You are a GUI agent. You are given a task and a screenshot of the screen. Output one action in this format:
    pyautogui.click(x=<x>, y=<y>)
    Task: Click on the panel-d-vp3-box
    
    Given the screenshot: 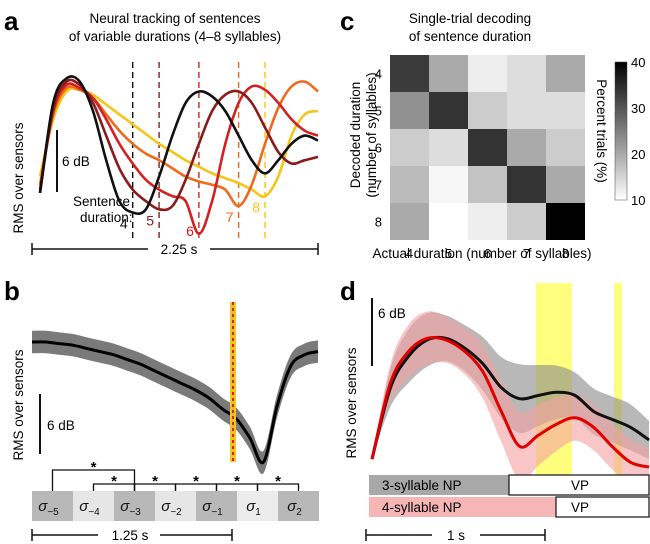 What is the action you would take?
    pyautogui.click(x=579, y=485)
    